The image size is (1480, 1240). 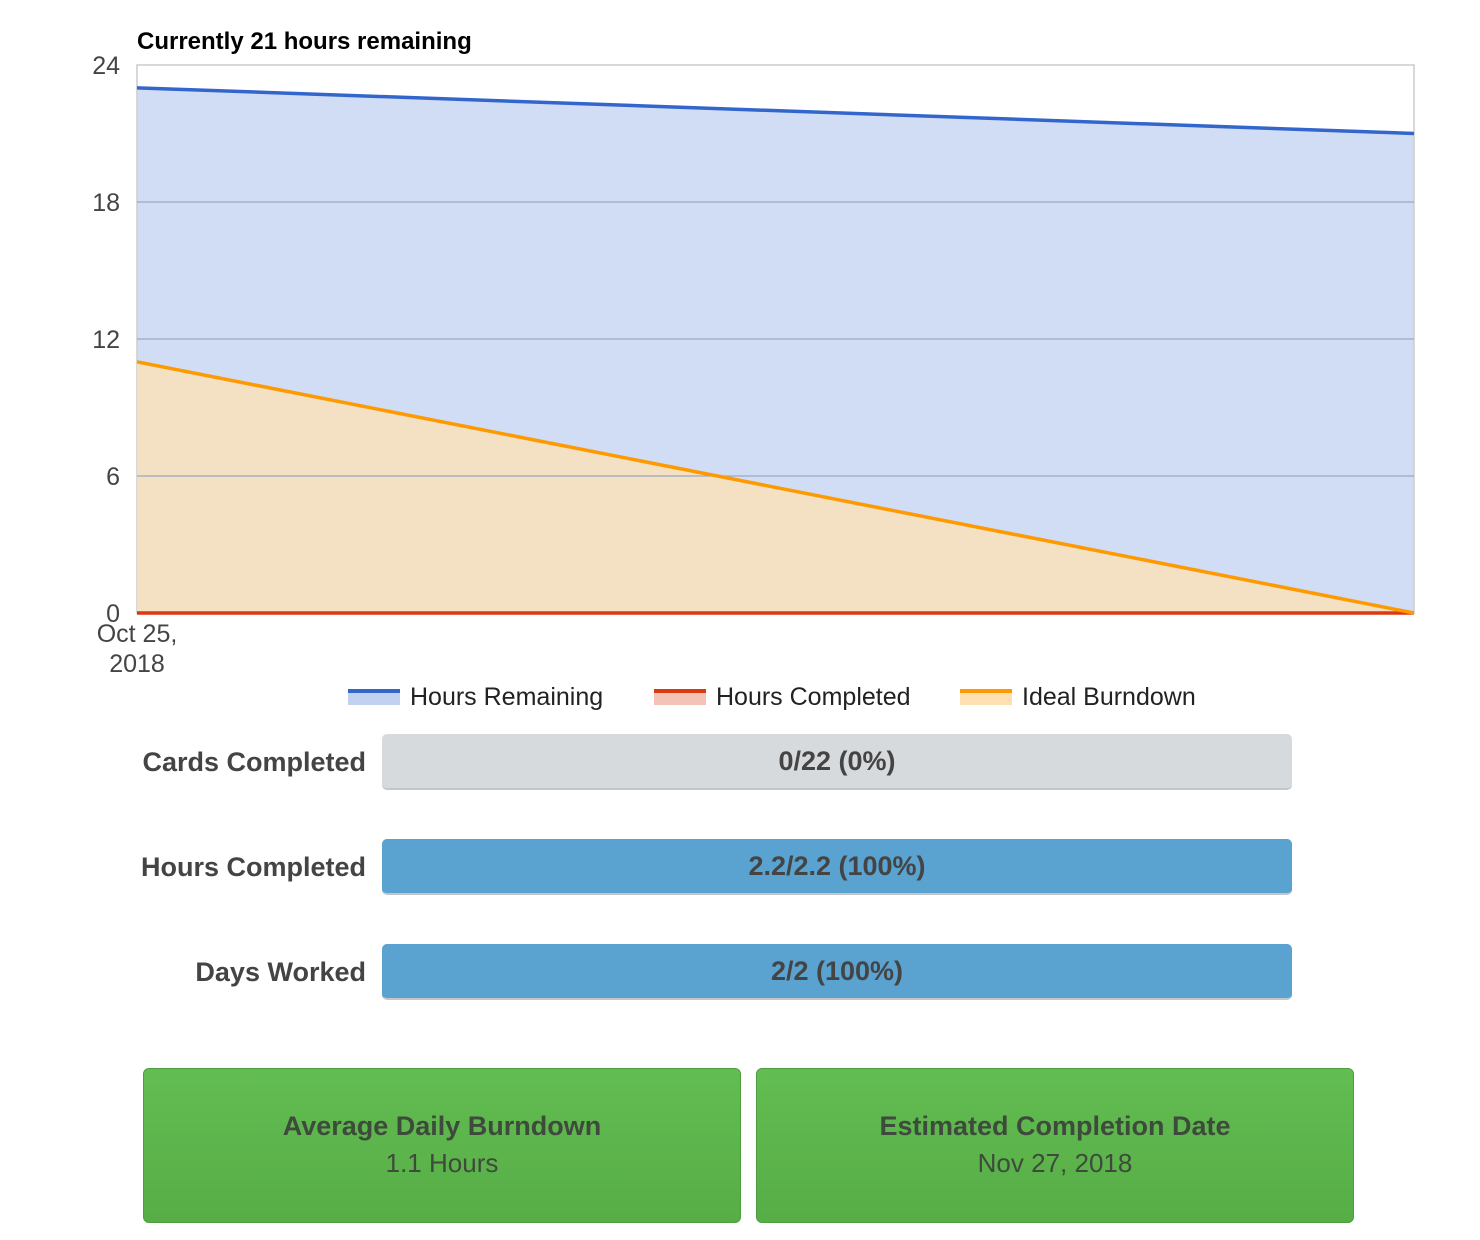 What do you see at coordinates (280, 972) in the screenshot?
I see `progress-label: Days Worked` at bounding box center [280, 972].